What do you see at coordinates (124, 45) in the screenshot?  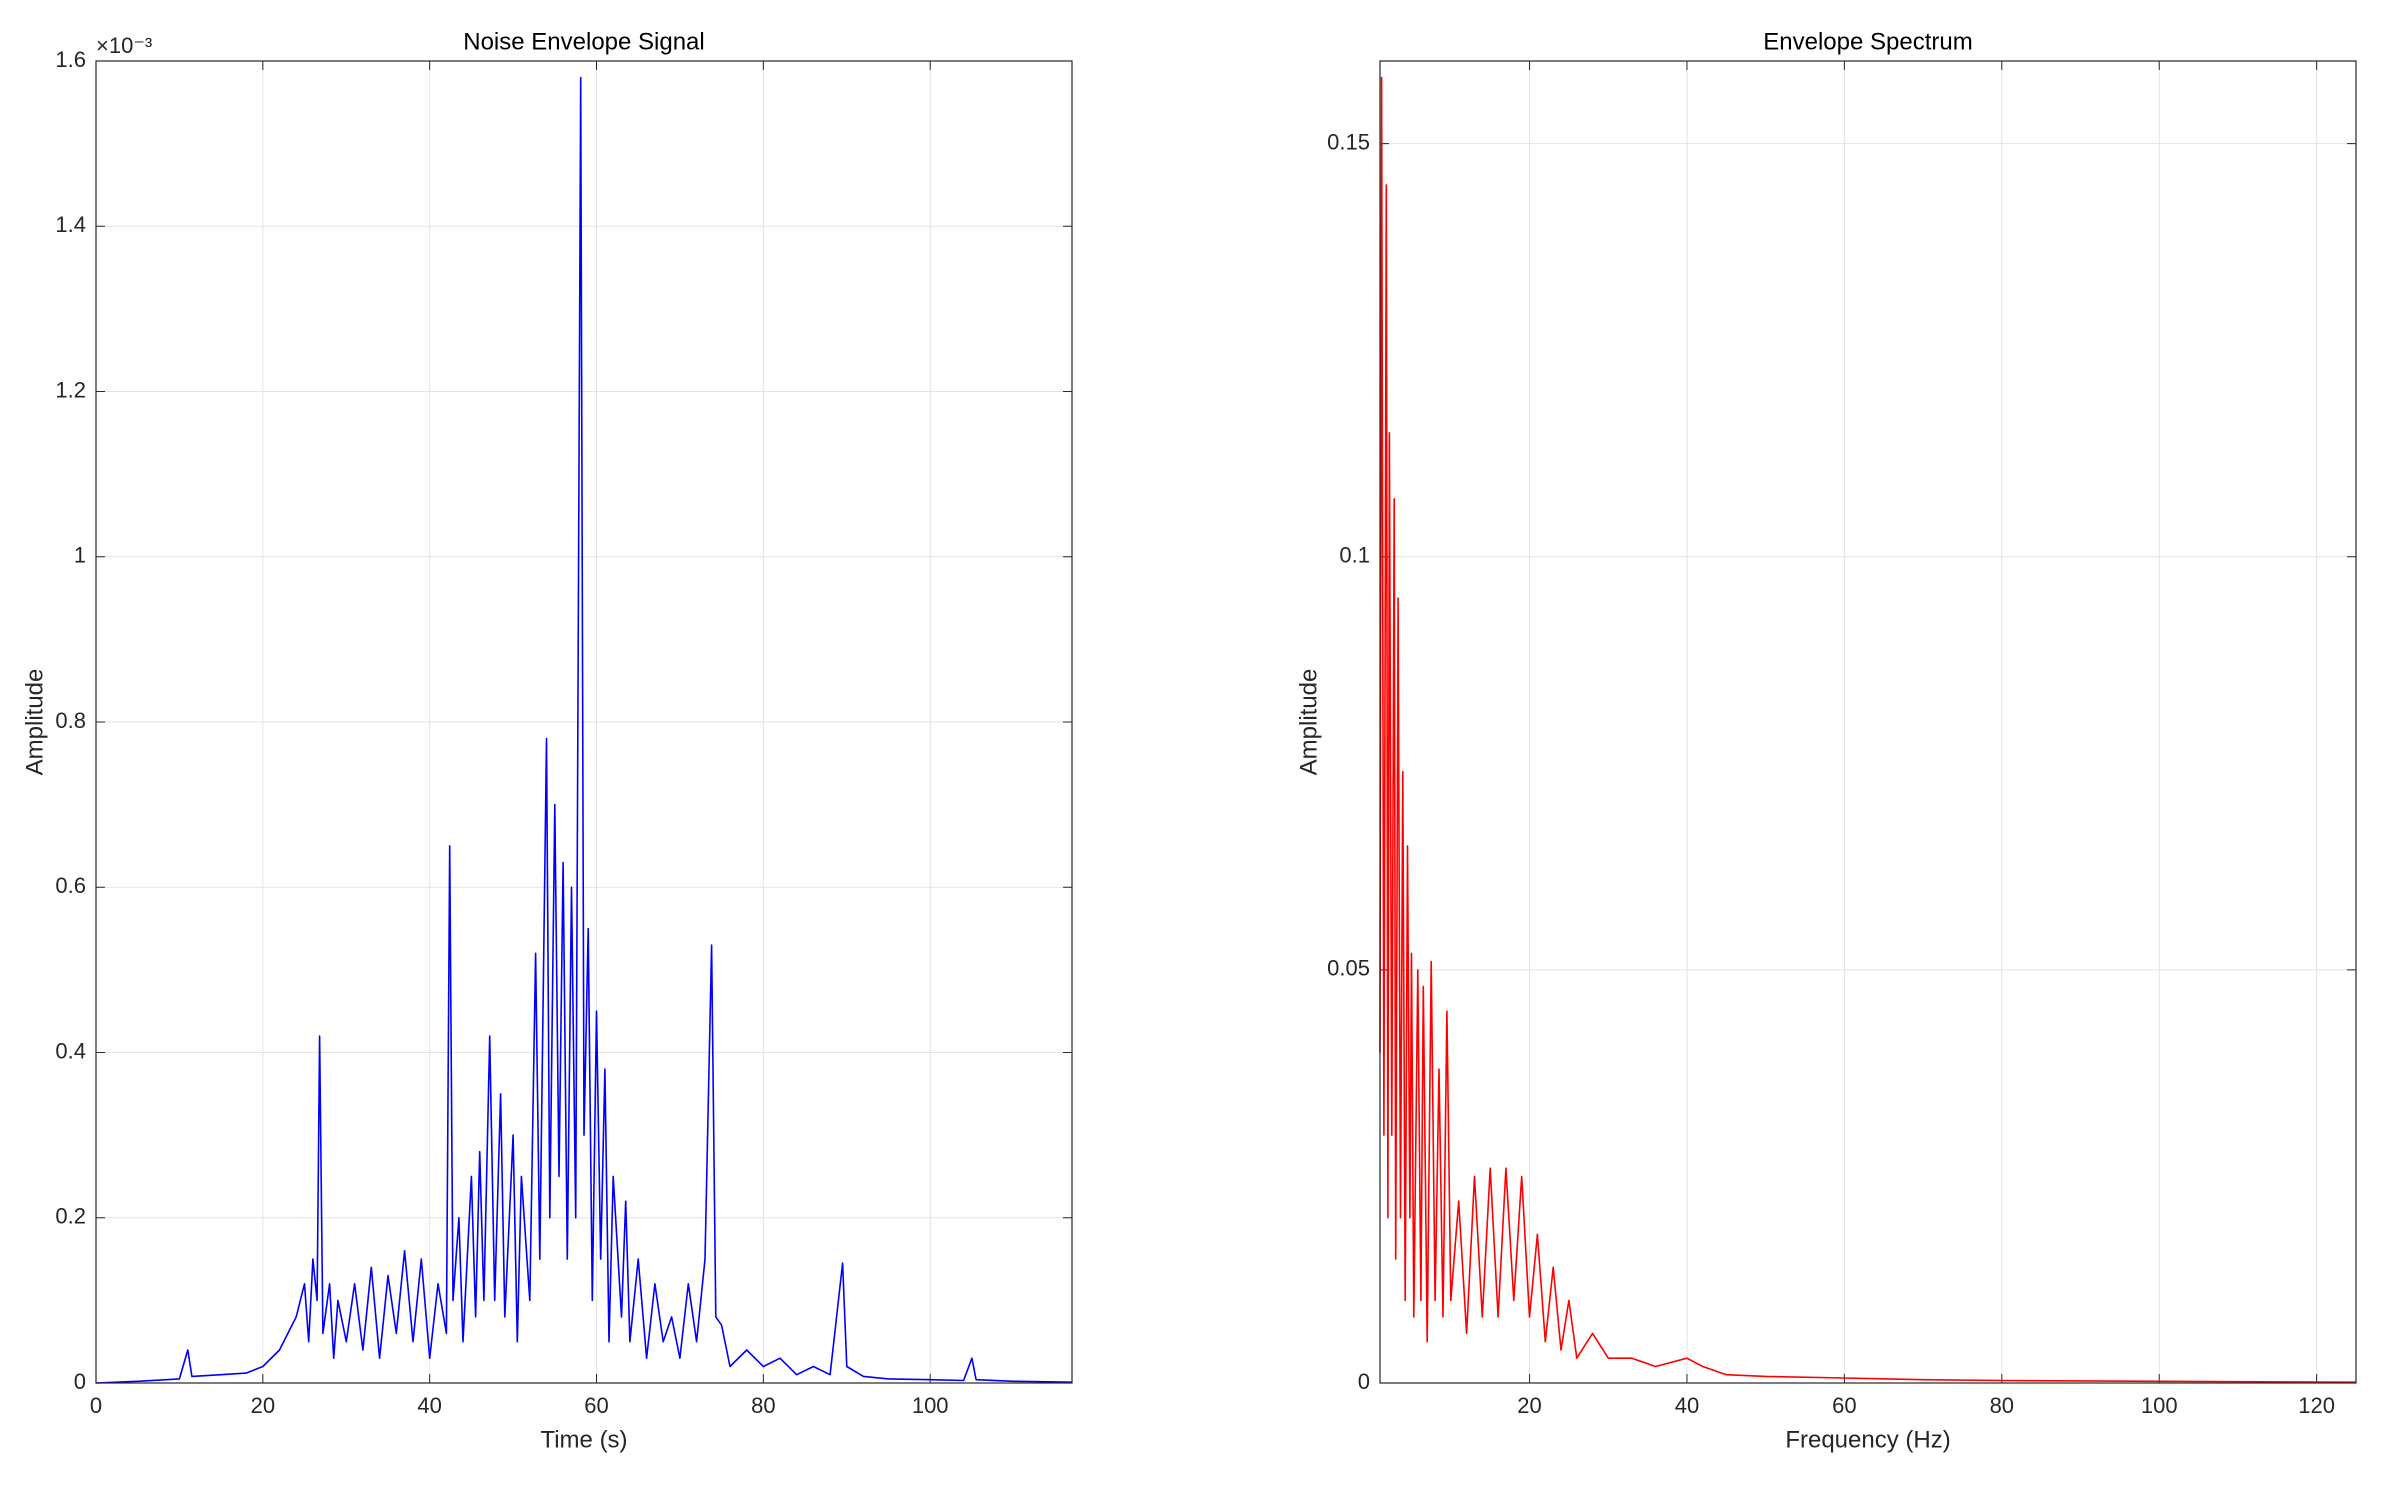 I see `y-multiplier: ×10⁻³` at bounding box center [124, 45].